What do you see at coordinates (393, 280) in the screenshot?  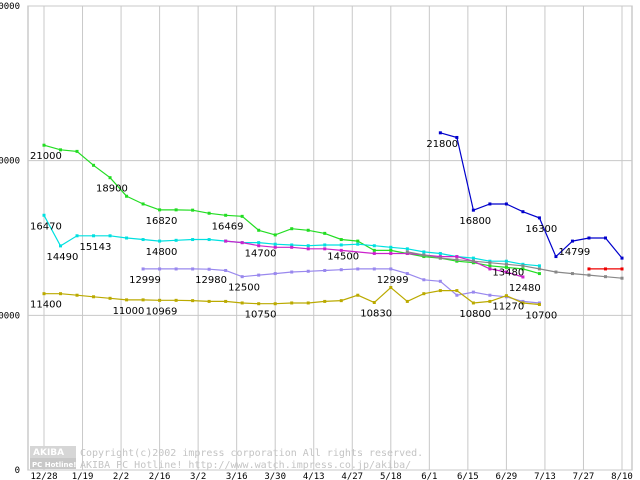 I see `data-label: 12999` at bounding box center [393, 280].